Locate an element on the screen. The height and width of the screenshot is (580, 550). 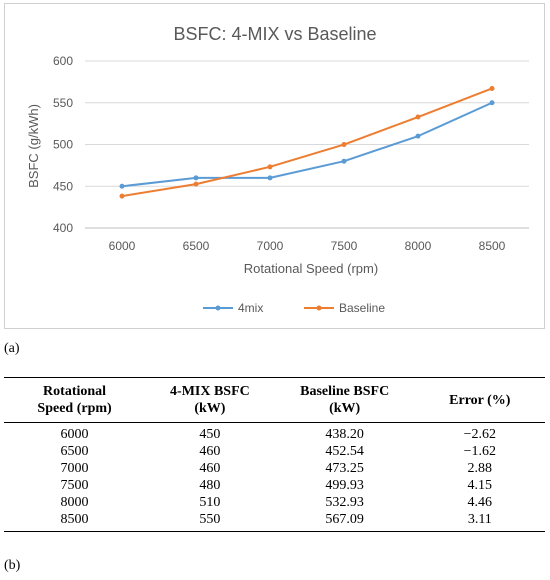
table-cell: 499.93 is located at coordinates (344, 485).